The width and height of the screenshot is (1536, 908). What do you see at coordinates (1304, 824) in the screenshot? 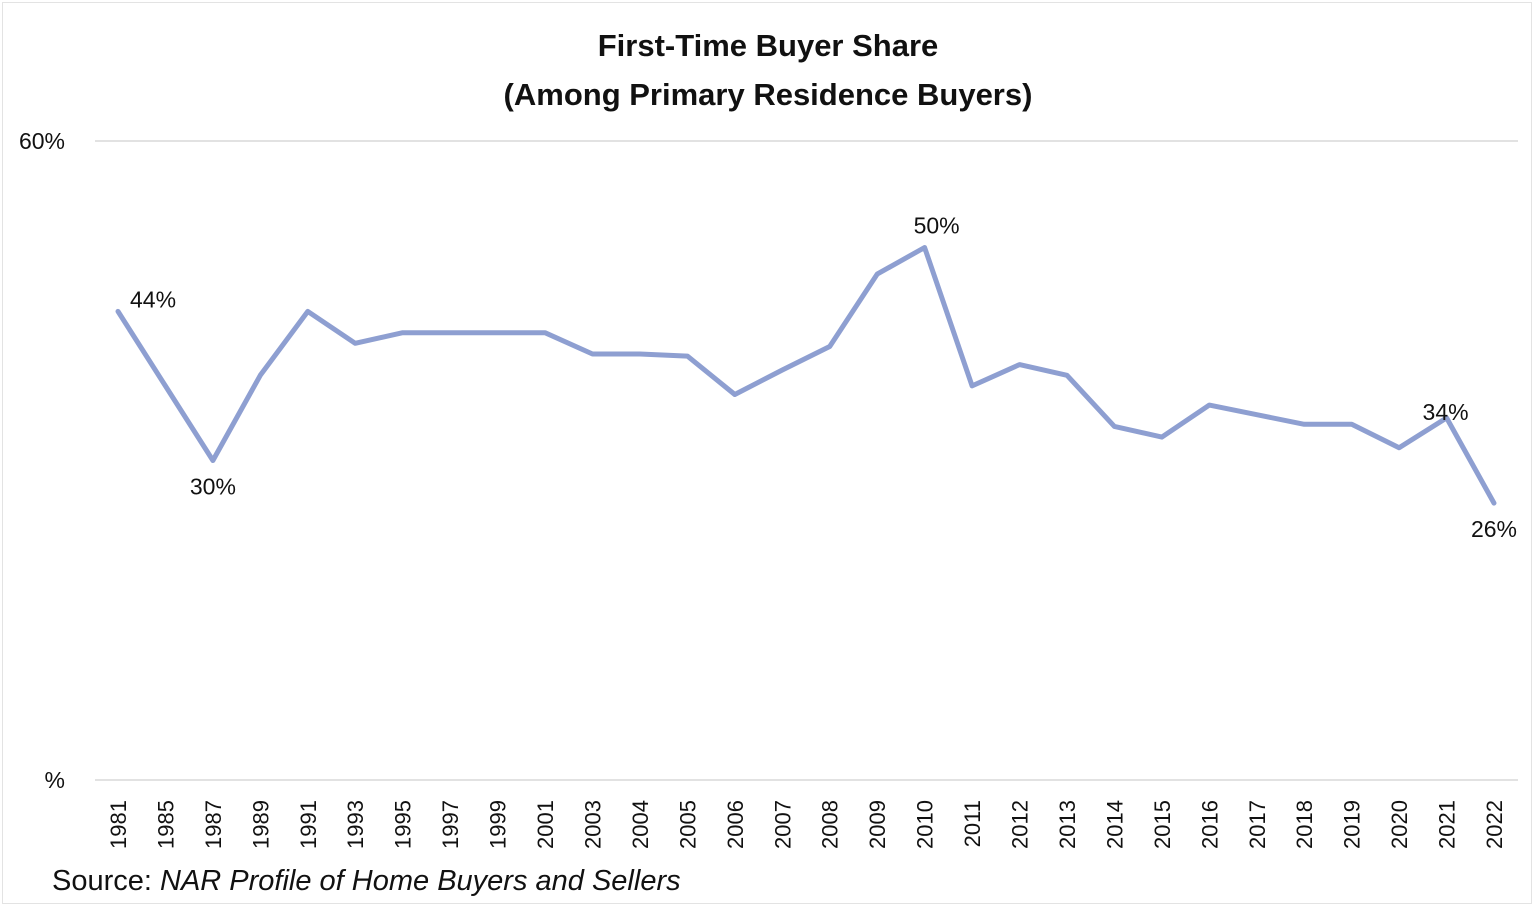
I see `x-tick-label: 2018` at bounding box center [1304, 824].